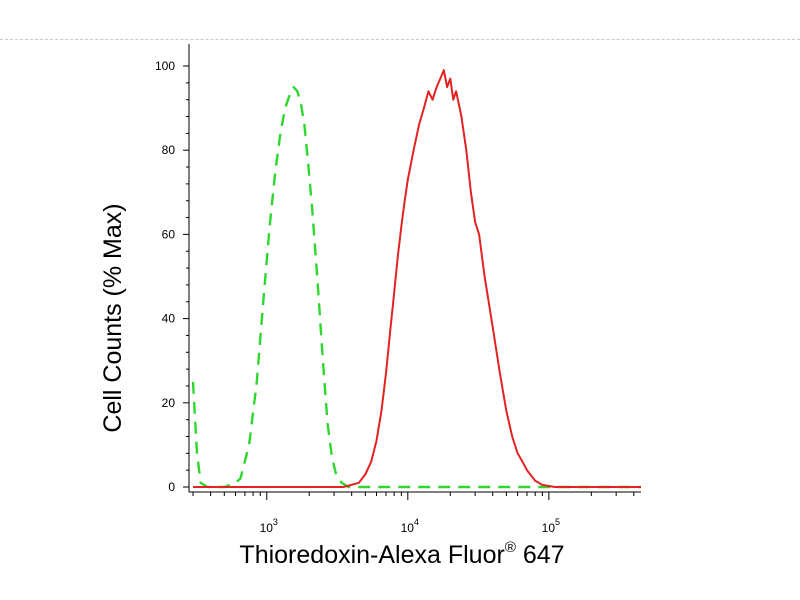 Image resolution: width=800 pixels, height=600 pixels. What do you see at coordinates (510, 547) in the screenshot?
I see `x-axis-title-superscript: ®` at bounding box center [510, 547].